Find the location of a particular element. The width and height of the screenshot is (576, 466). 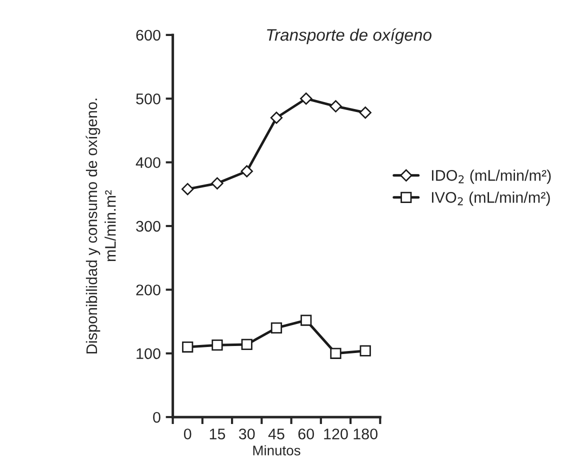

y-tick-label: 200 is located at coordinates (148, 290).